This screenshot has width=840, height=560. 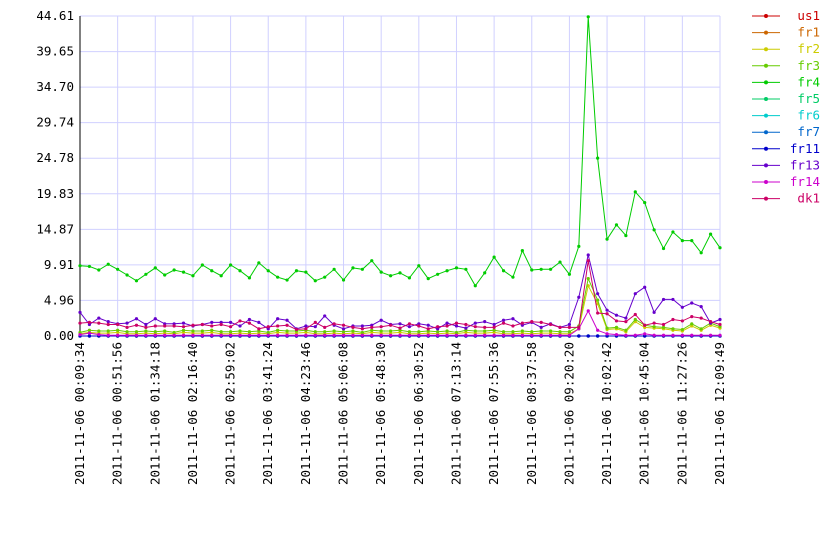 I want to click on legend-label: fr3, so click(x=808, y=65).